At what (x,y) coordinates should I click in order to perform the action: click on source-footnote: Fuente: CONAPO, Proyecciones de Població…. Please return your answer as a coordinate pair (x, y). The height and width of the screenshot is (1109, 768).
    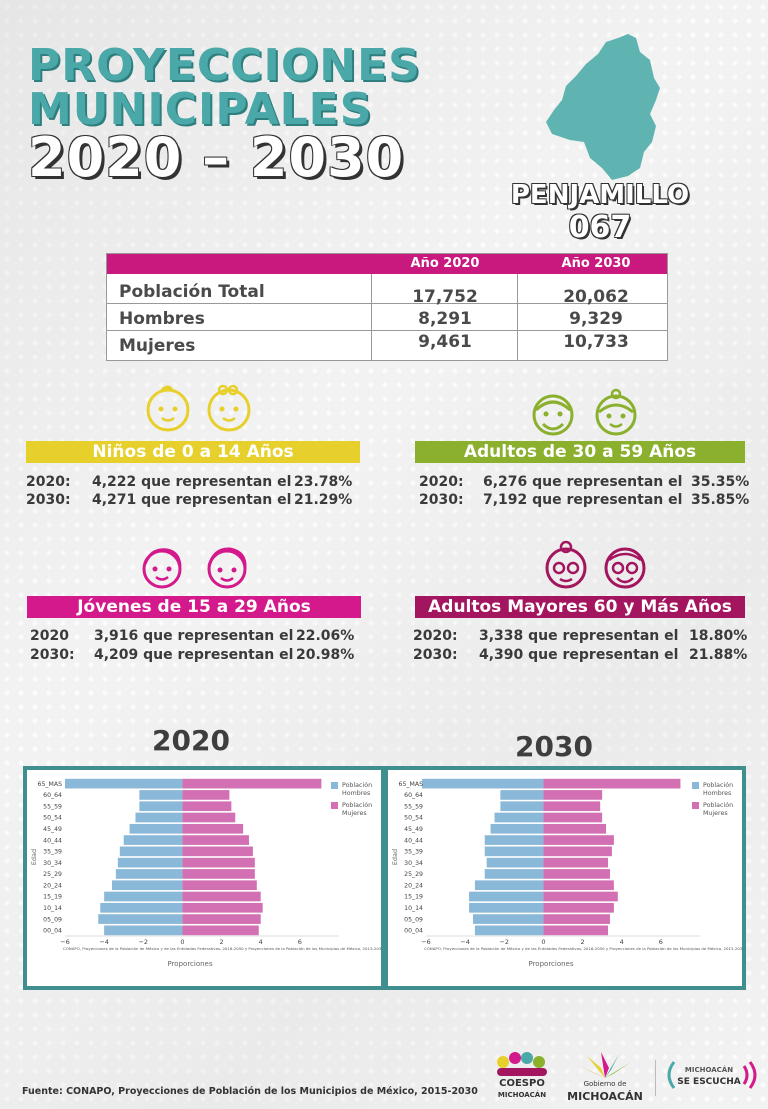
    Looking at the image, I should click on (250, 1091).